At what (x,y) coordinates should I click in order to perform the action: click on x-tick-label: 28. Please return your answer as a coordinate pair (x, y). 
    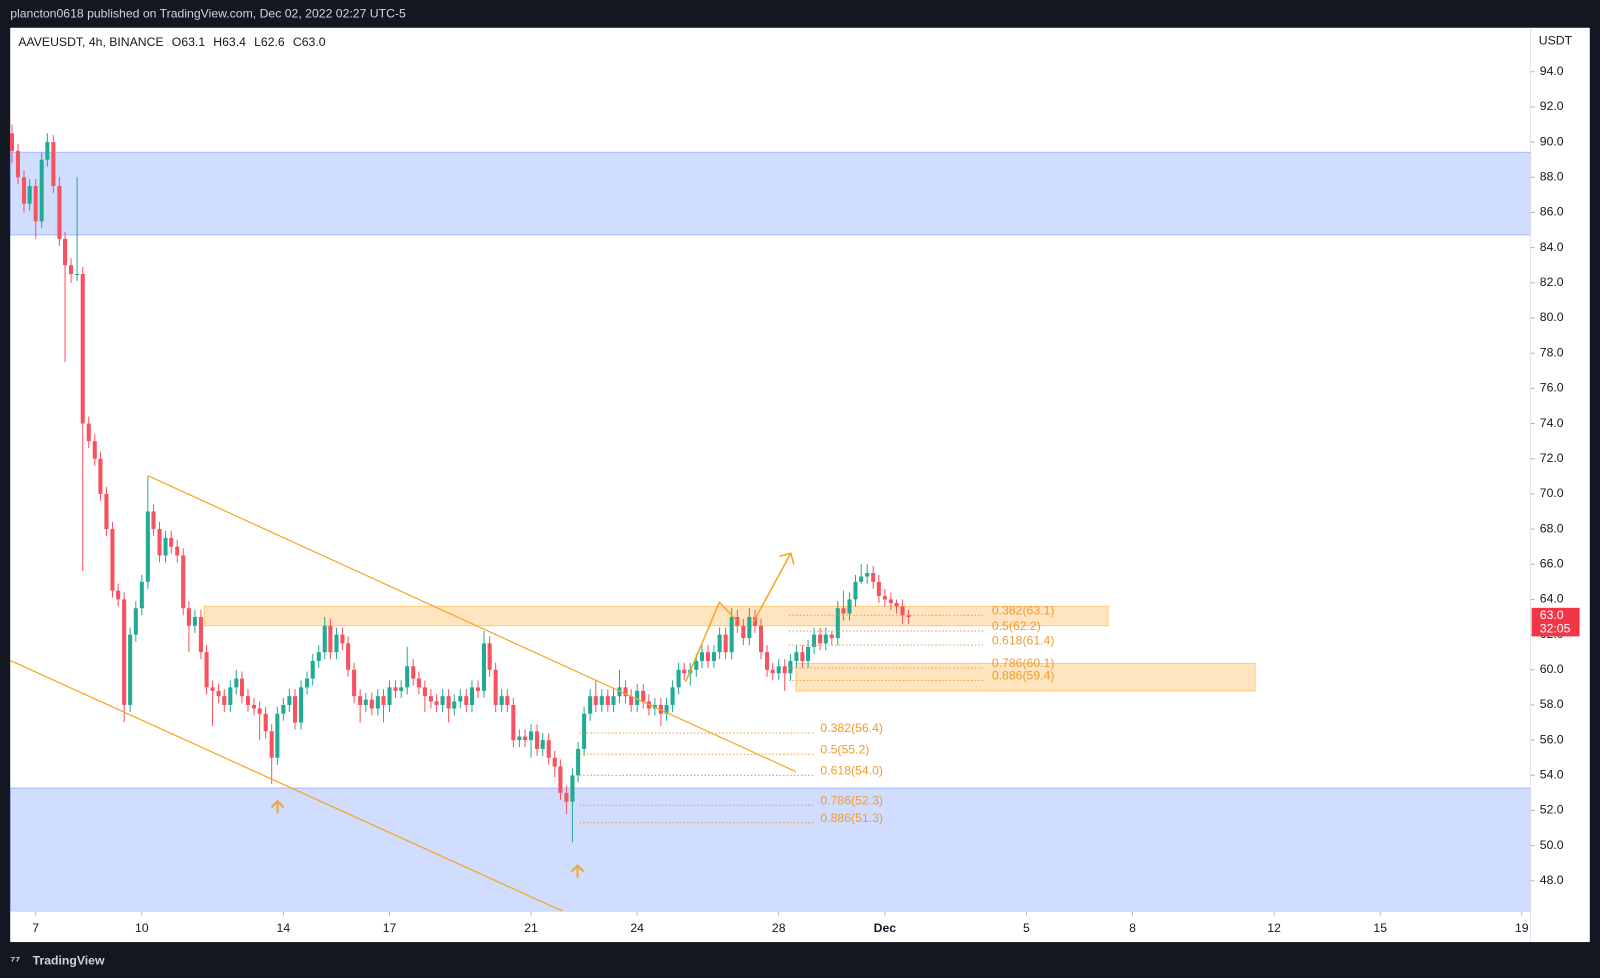
    Looking at the image, I should click on (779, 928).